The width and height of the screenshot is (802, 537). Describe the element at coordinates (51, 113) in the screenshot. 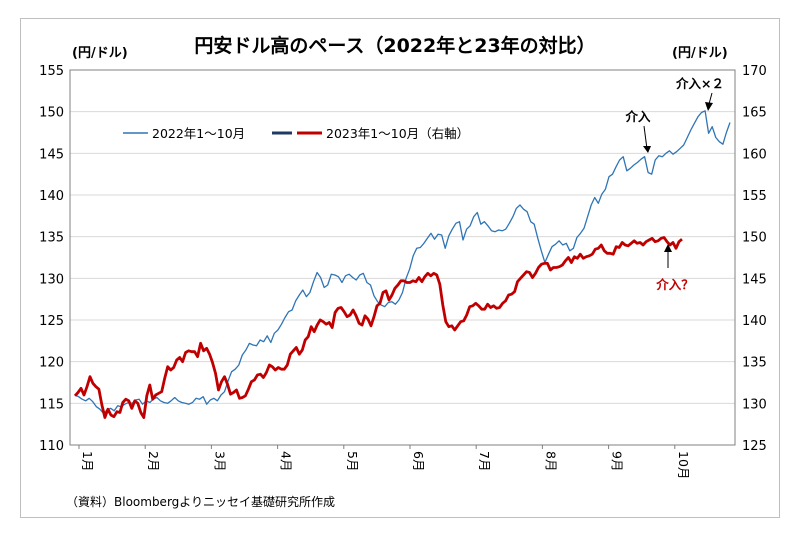

I see `y-left-tick-label: 150` at that location.